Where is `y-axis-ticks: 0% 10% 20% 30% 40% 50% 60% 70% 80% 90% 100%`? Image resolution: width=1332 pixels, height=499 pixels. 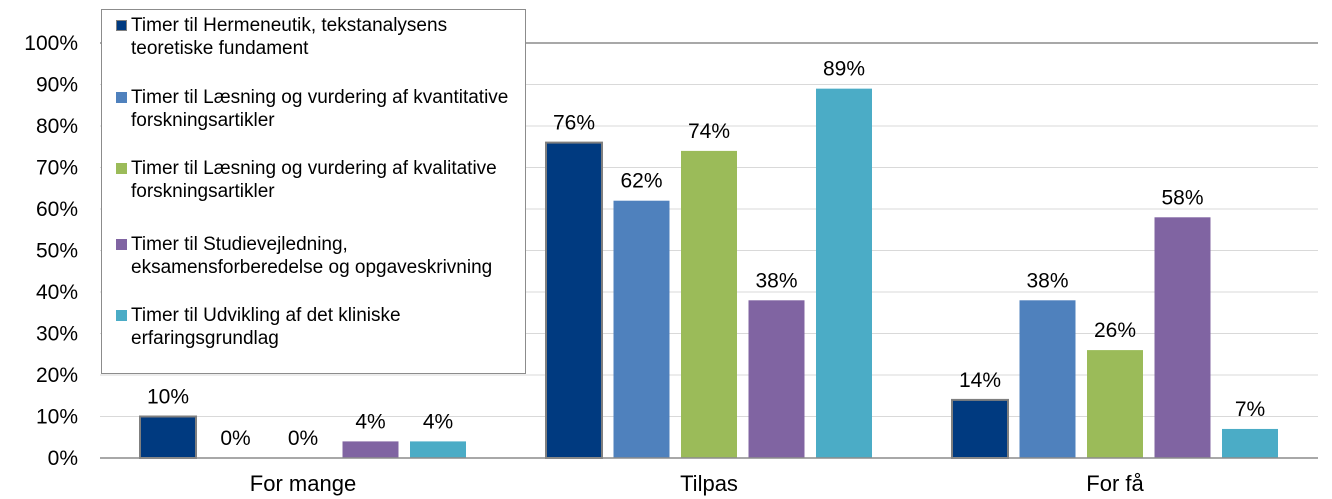 y-axis-ticks: 0% 10% 20% 30% 40% 50% 60% 70% 80% 90% 100% is located at coordinates (51, 251).